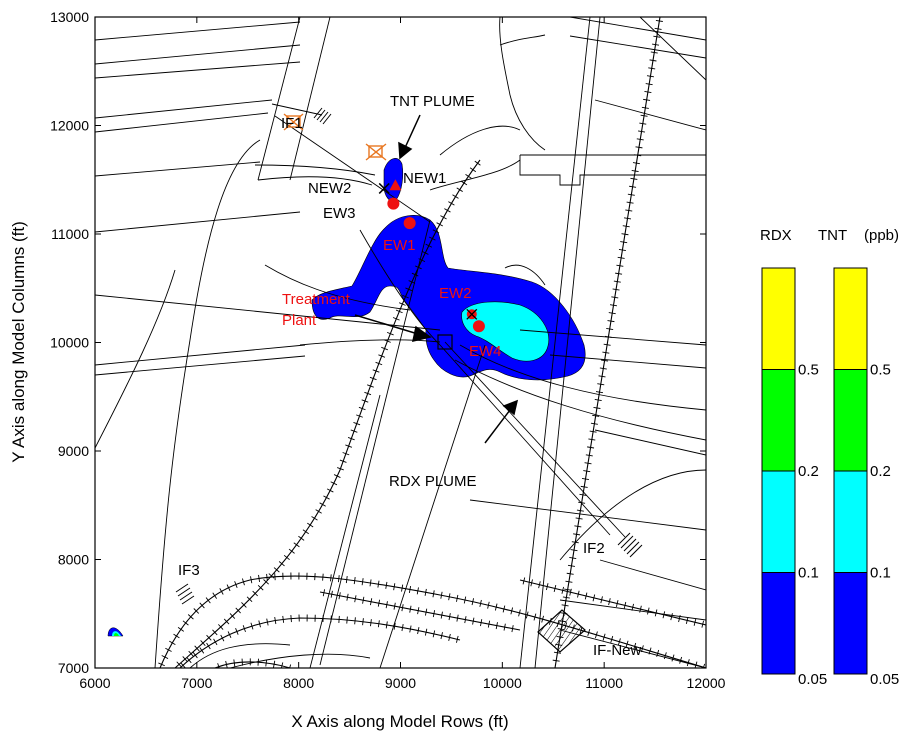 This screenshot has height=737, width=916. What do you see at coordinates (322, 116) in the screenshot?
I see `if1-marker-icon` at bounding box center [322, 116].